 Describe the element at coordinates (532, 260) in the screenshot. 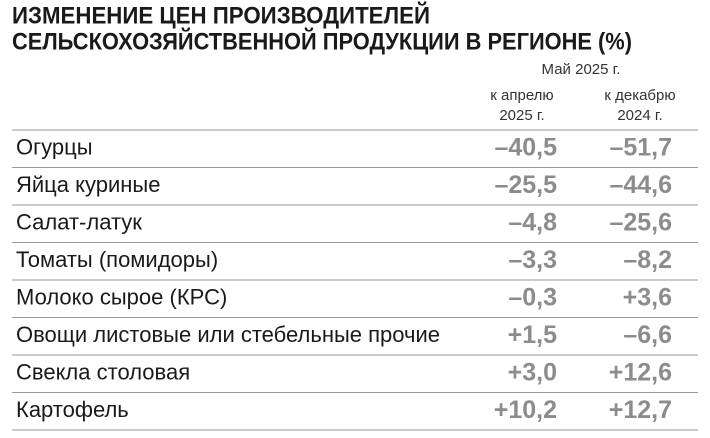

I see `cell-value: –3,3` at that location.